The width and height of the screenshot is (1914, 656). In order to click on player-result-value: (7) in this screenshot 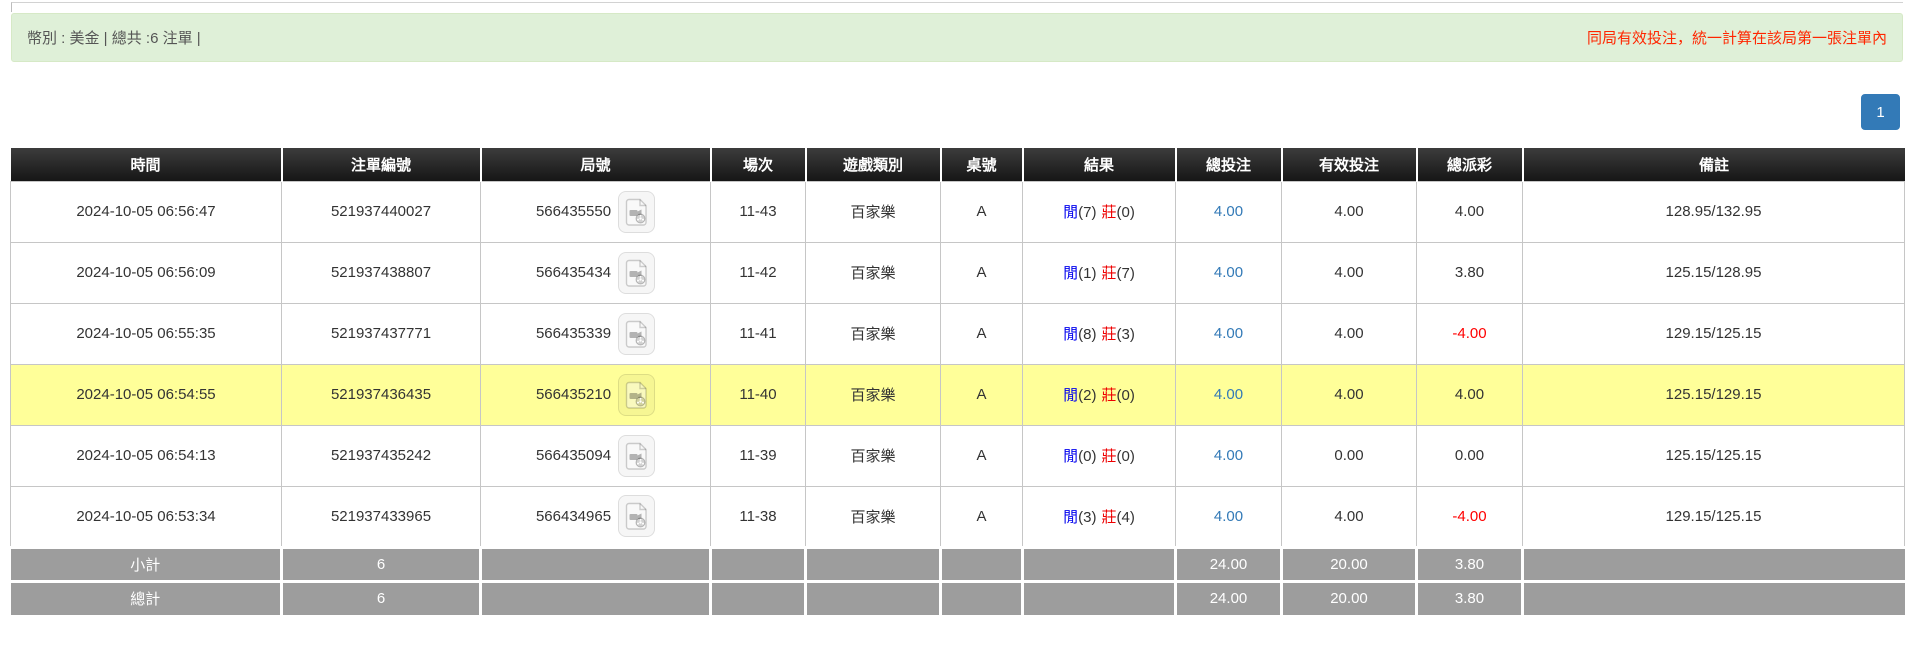, I will do `click(1087, 212)`.